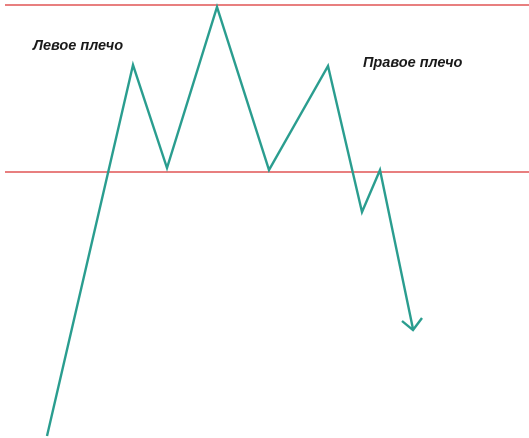 This screenshot has width=529, height=438. I want to click on right-shoulder-label: Правое плечо, so click(413, 63).